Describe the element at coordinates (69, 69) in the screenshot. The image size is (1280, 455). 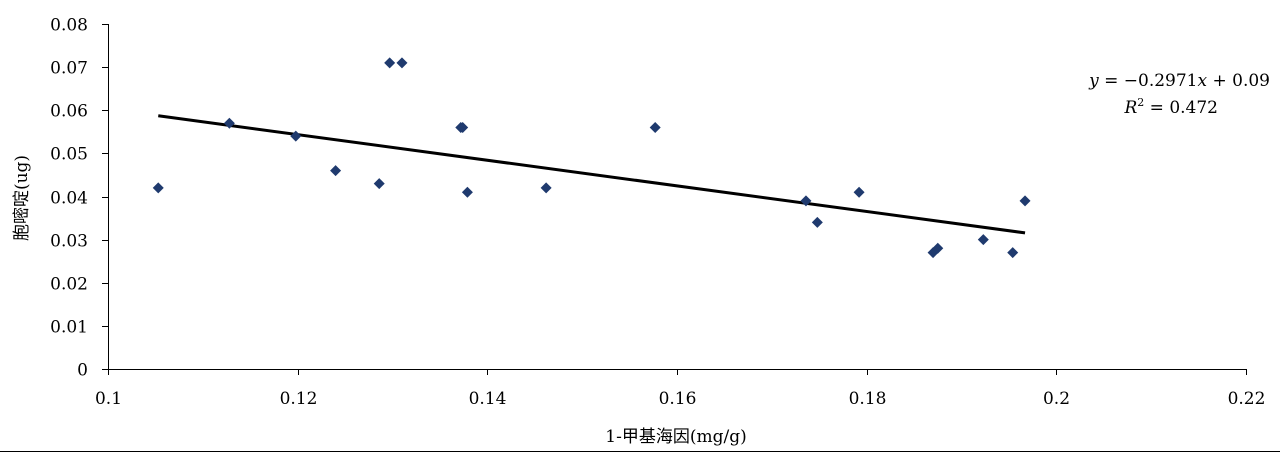
I see `y-tick-label: 0.07` at that location.